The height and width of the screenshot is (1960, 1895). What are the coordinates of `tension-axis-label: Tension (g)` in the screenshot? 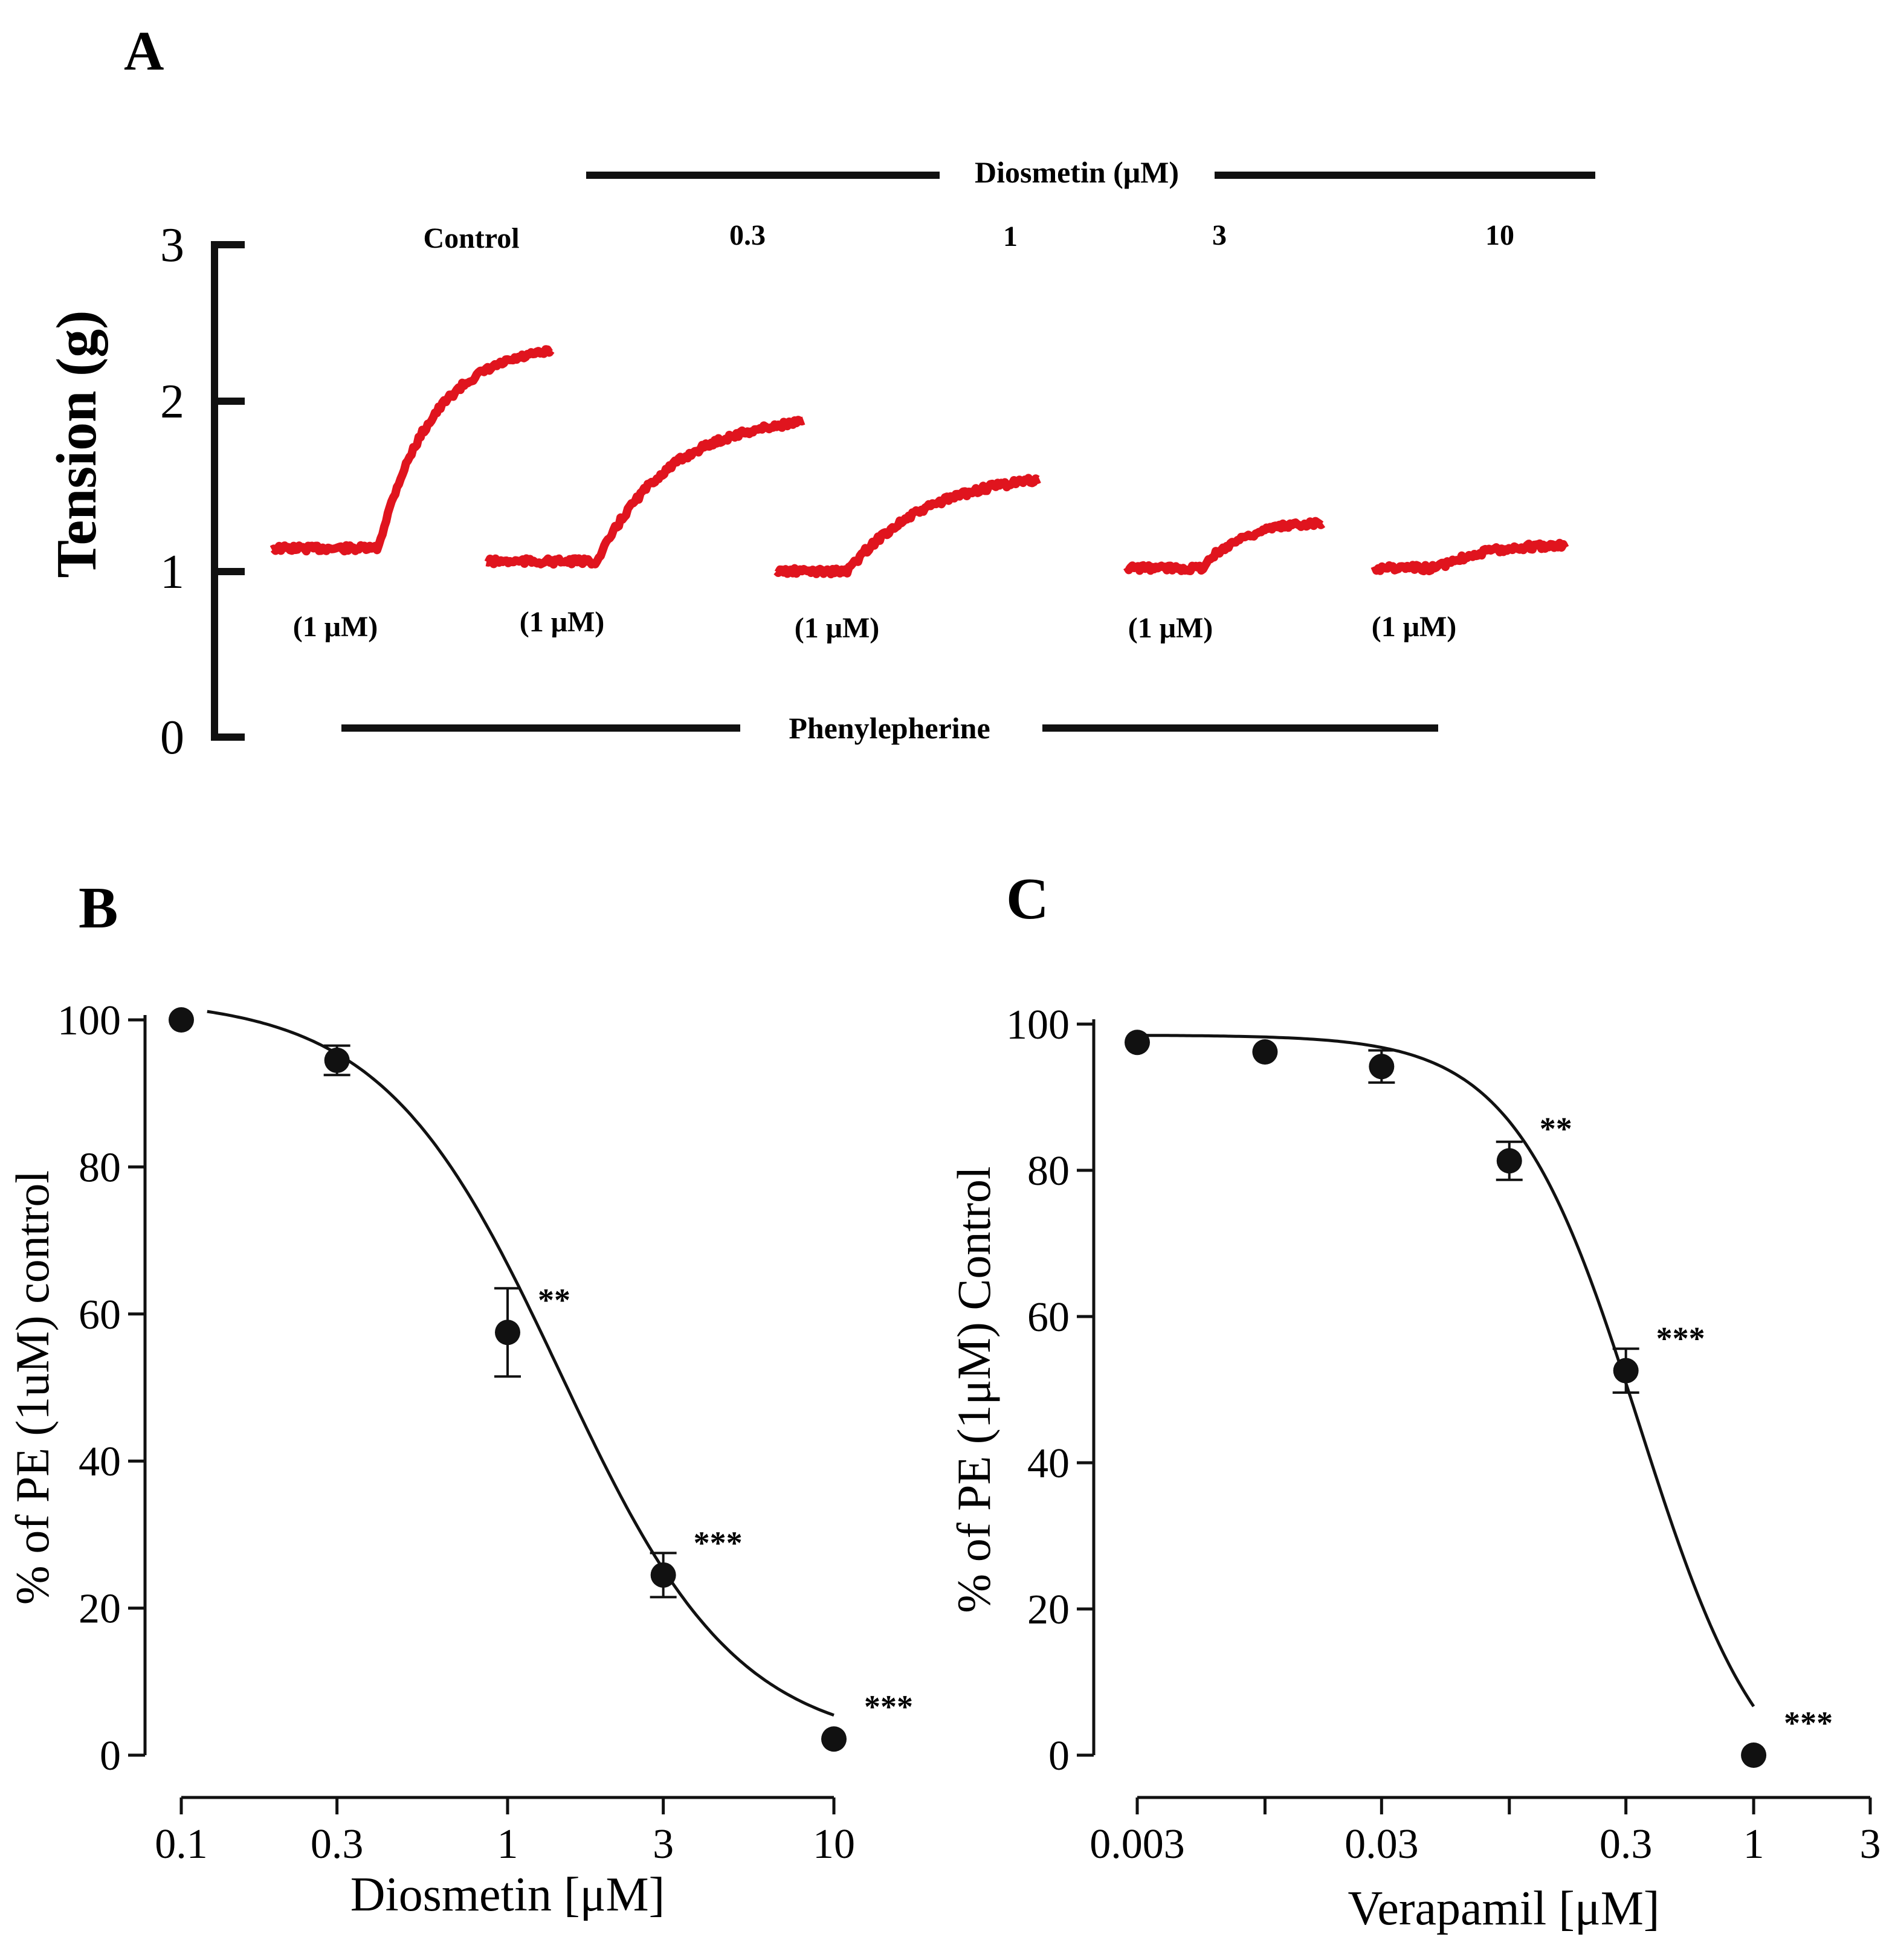 It's located at (77, 444).